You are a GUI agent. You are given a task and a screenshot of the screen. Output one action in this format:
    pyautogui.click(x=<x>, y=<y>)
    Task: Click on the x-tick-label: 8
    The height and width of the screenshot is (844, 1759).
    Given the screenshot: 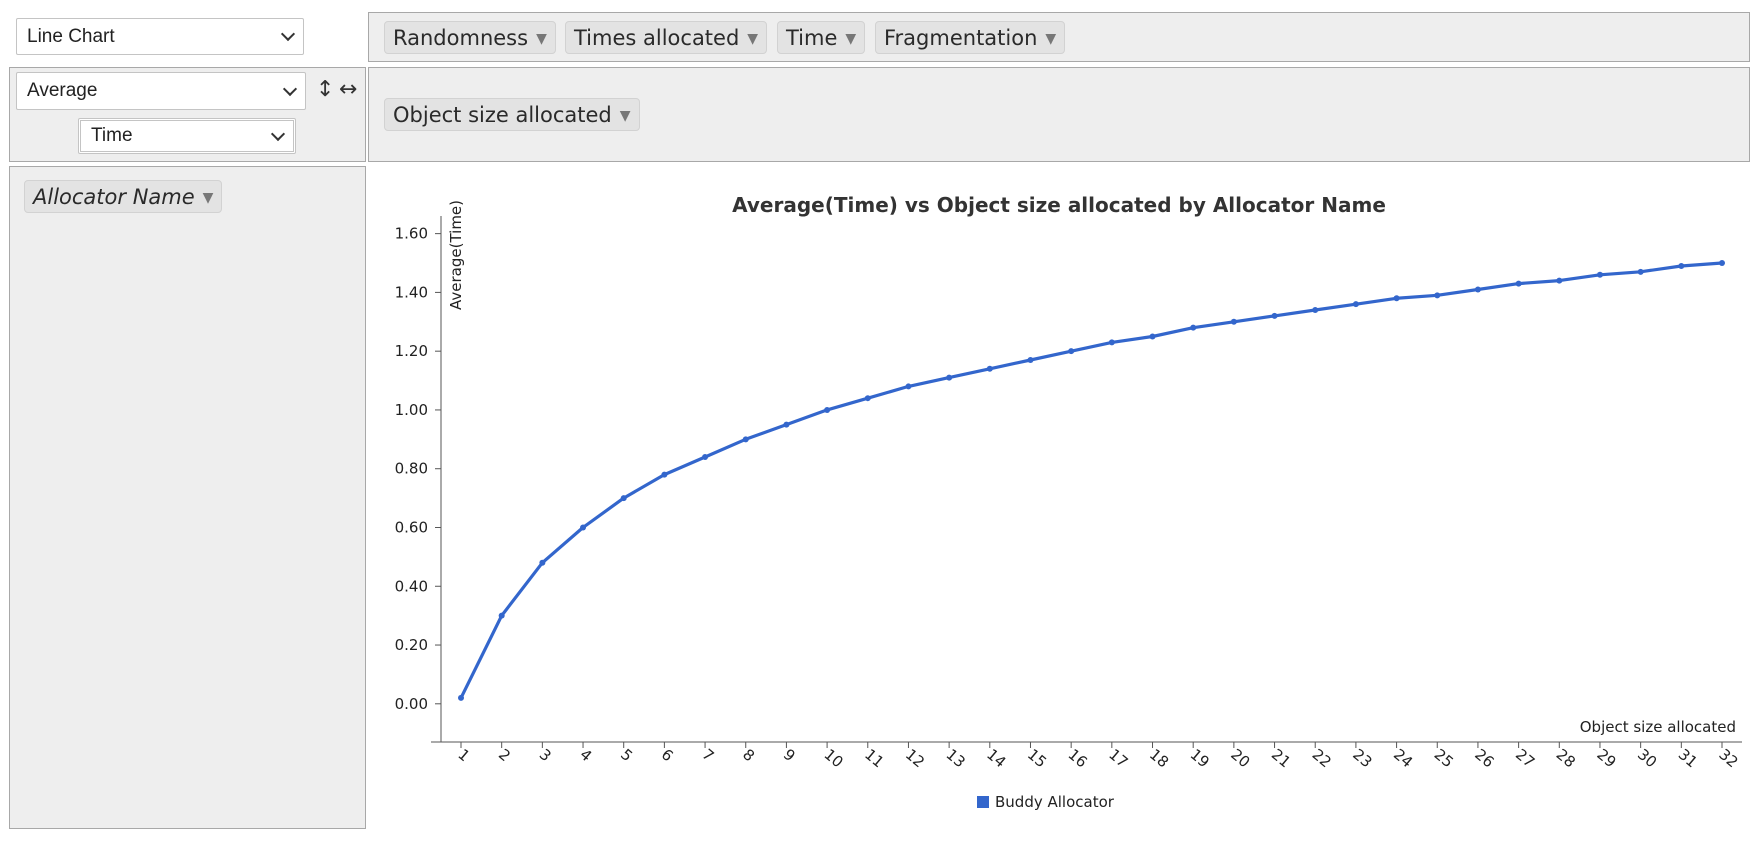 What is the action you would take?
    pyautogui.click(x=748, y=755)
    